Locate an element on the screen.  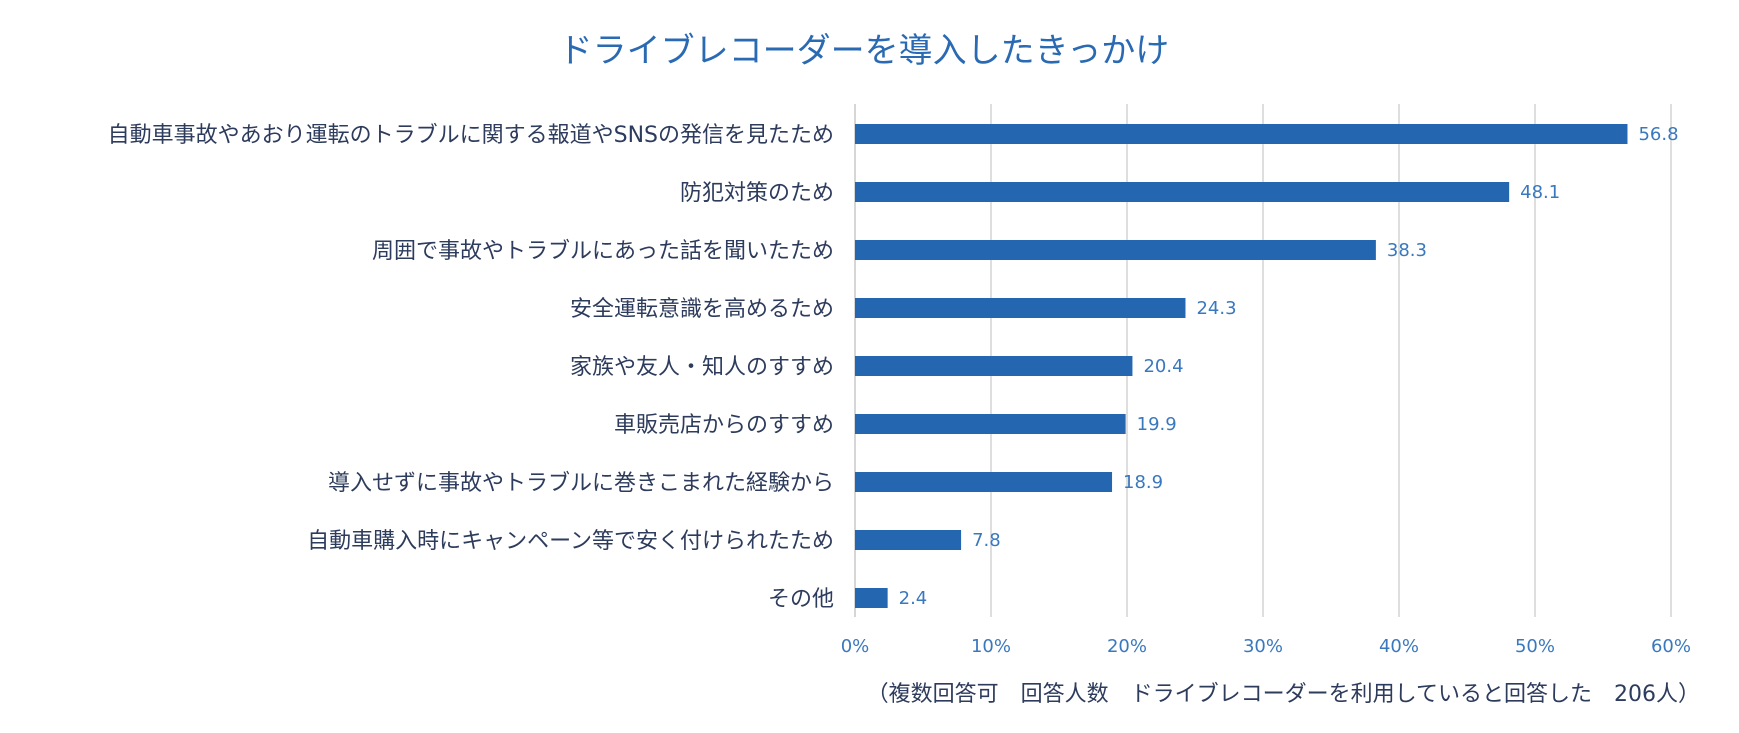
category-label: 家族や友人・知人のすすめ is located at coordinates (702, 367).